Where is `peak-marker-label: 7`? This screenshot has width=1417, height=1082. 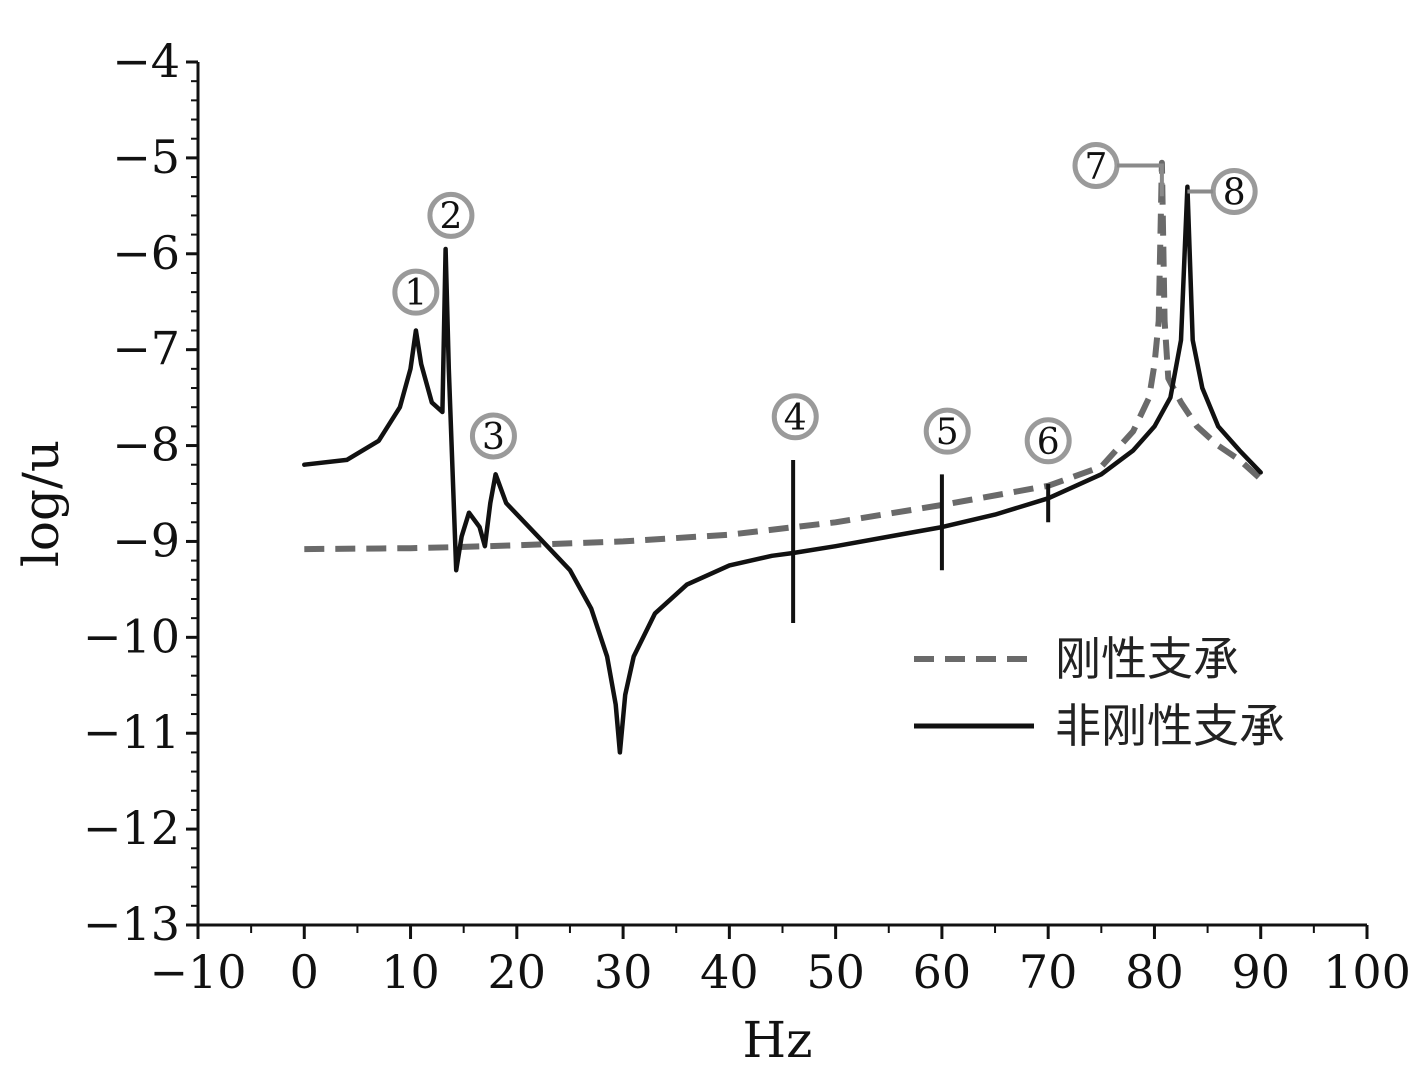 peak-marker-label: 7 is located at coordinates (1096, 167).